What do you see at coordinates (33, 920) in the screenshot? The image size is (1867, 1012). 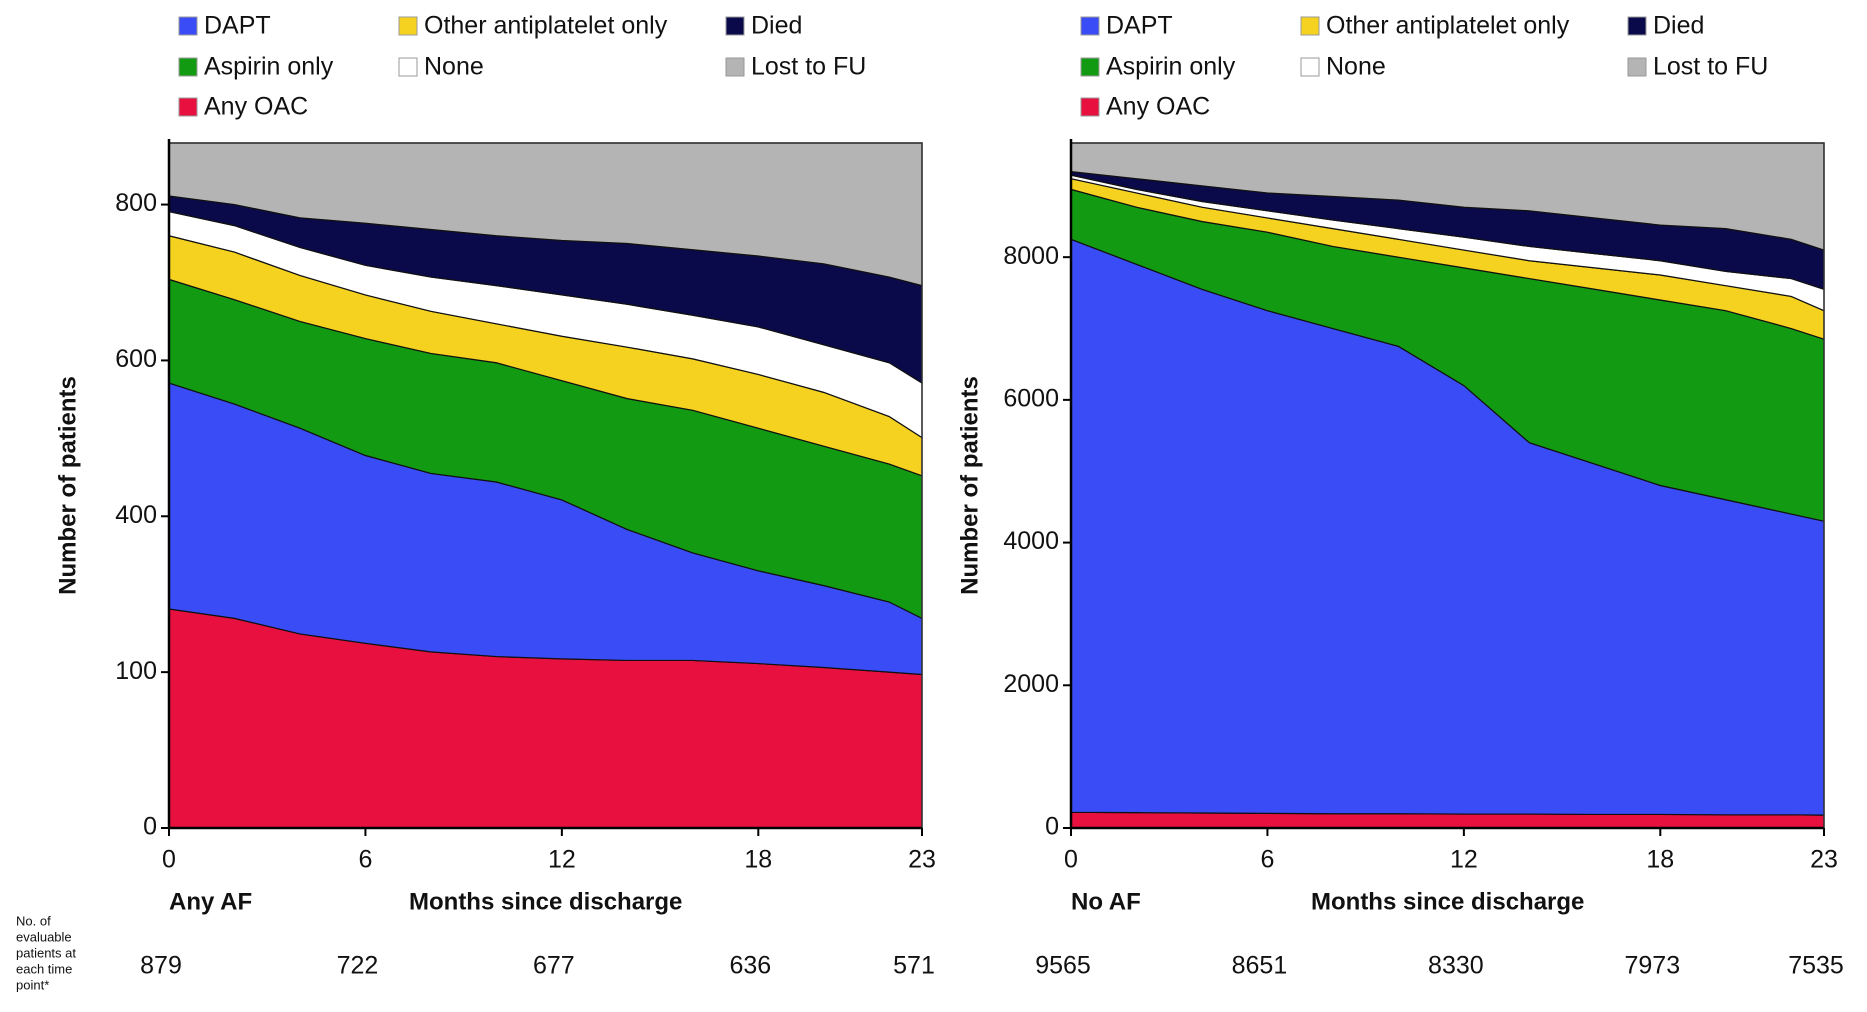 I see `row-label: No. of` at bounding box center [33, 920].